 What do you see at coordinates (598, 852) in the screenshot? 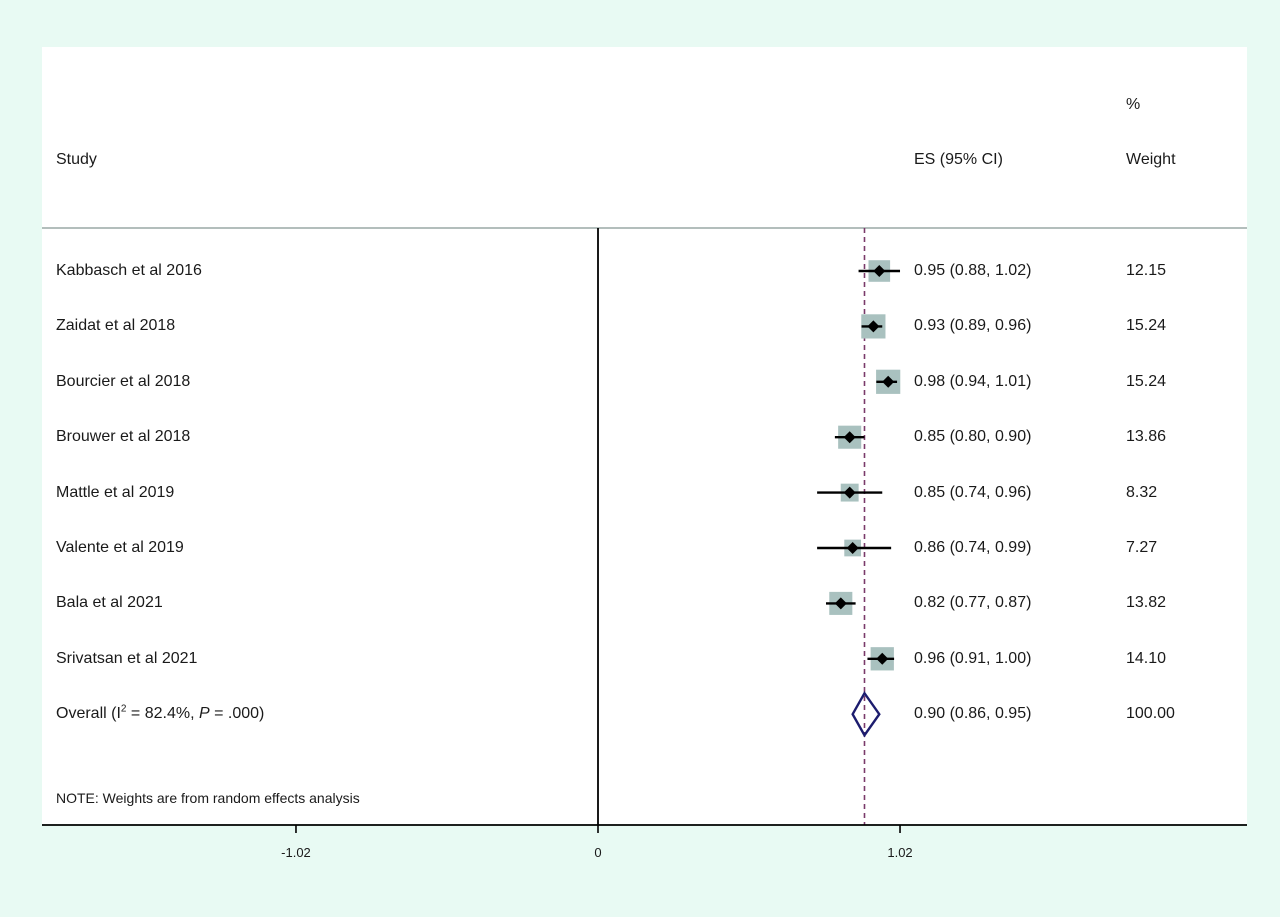
I see `x-tick-label: 0` at bounding box center [598, 852].